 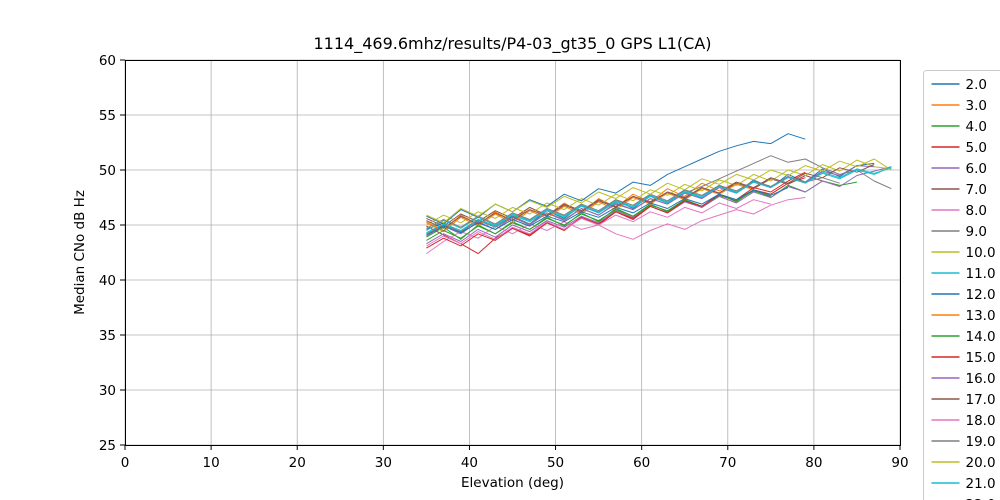 What do you see at coordinates (107, 171) in the screenshot?
I see `y-tick-label: 50` at bounding box center [107, 171].